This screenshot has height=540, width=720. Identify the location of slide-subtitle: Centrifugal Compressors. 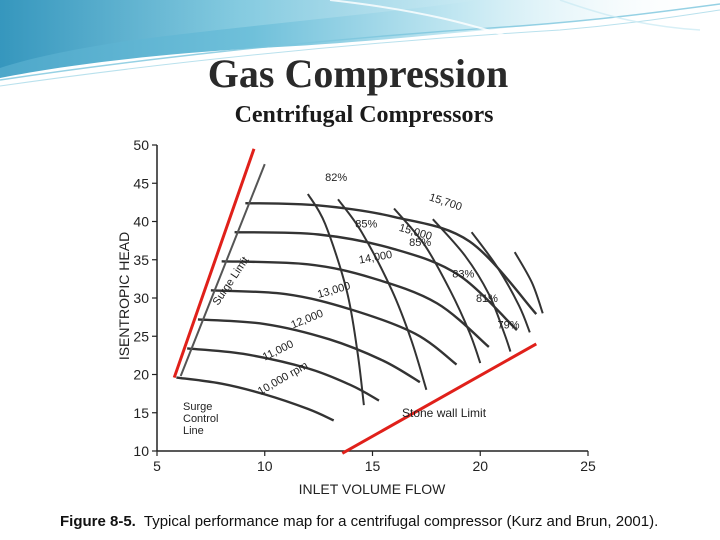
(364, 115).